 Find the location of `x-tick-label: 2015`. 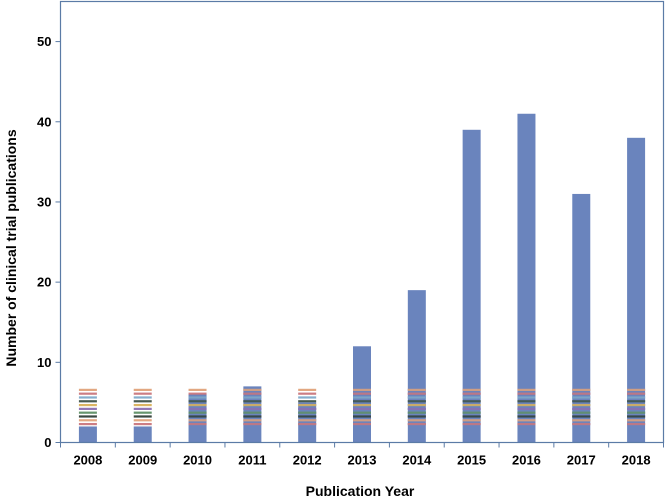

x-tick-label: 2015 is located at coordinates (471, 460).